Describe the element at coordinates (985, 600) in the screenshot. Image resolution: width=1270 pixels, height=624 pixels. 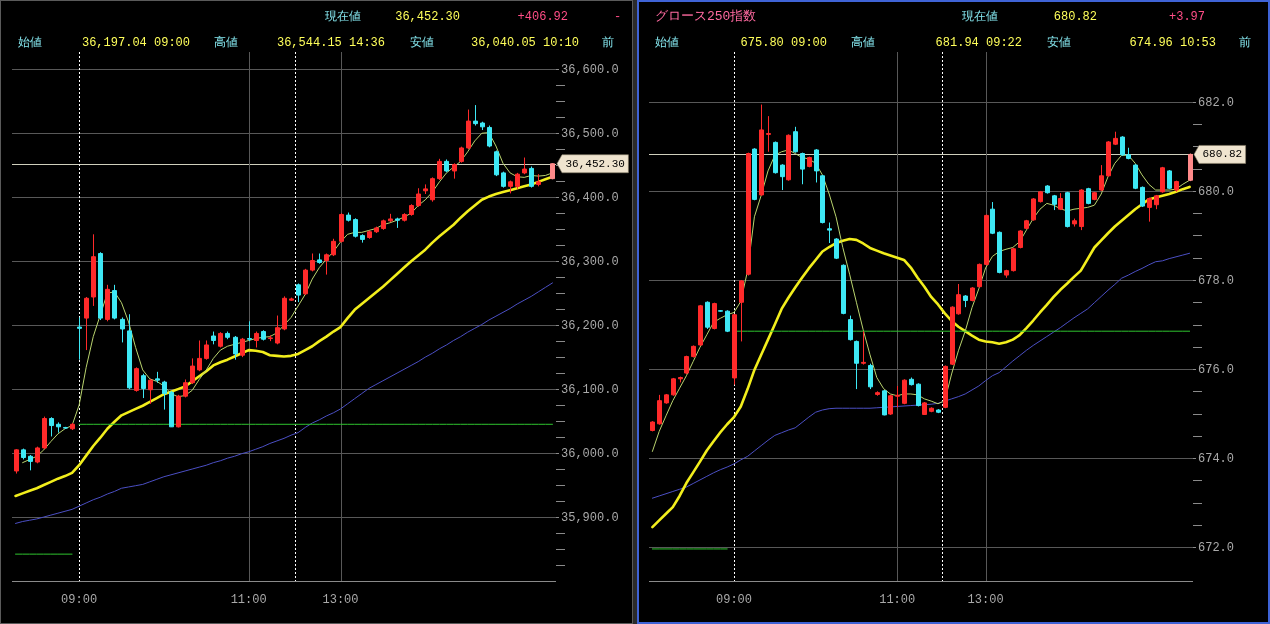
I see `x-tick-label: 13:00` at that location.